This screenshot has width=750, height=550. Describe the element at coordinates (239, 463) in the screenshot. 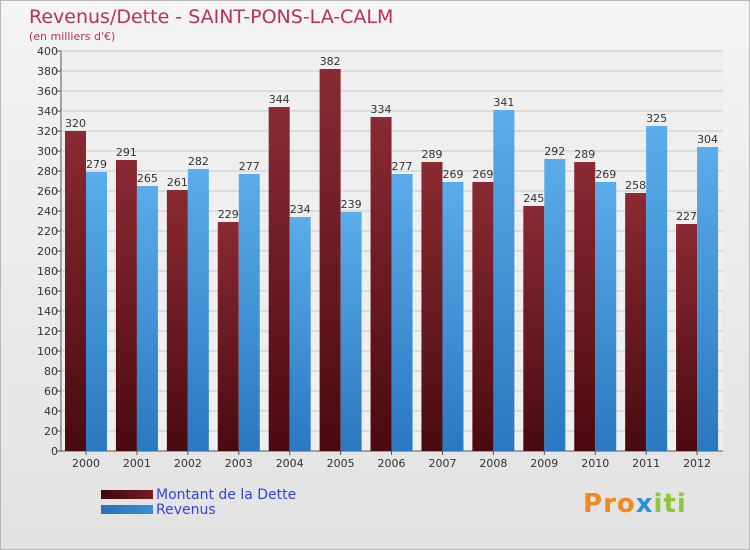

I see `x-tick-label: 2003` at that location.